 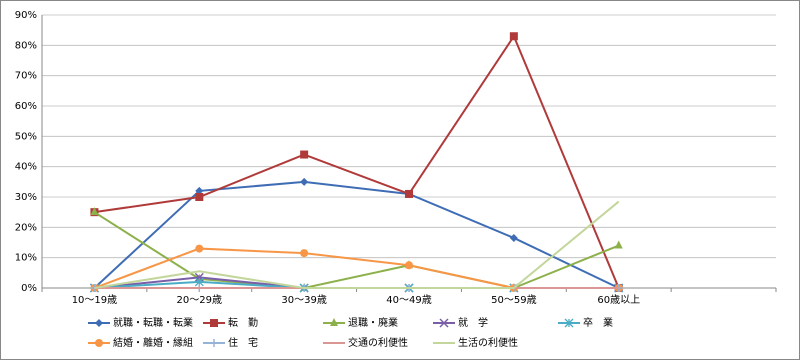 I want to click on x-tick-label: 20〜29歳, so click(x=199, y=300).